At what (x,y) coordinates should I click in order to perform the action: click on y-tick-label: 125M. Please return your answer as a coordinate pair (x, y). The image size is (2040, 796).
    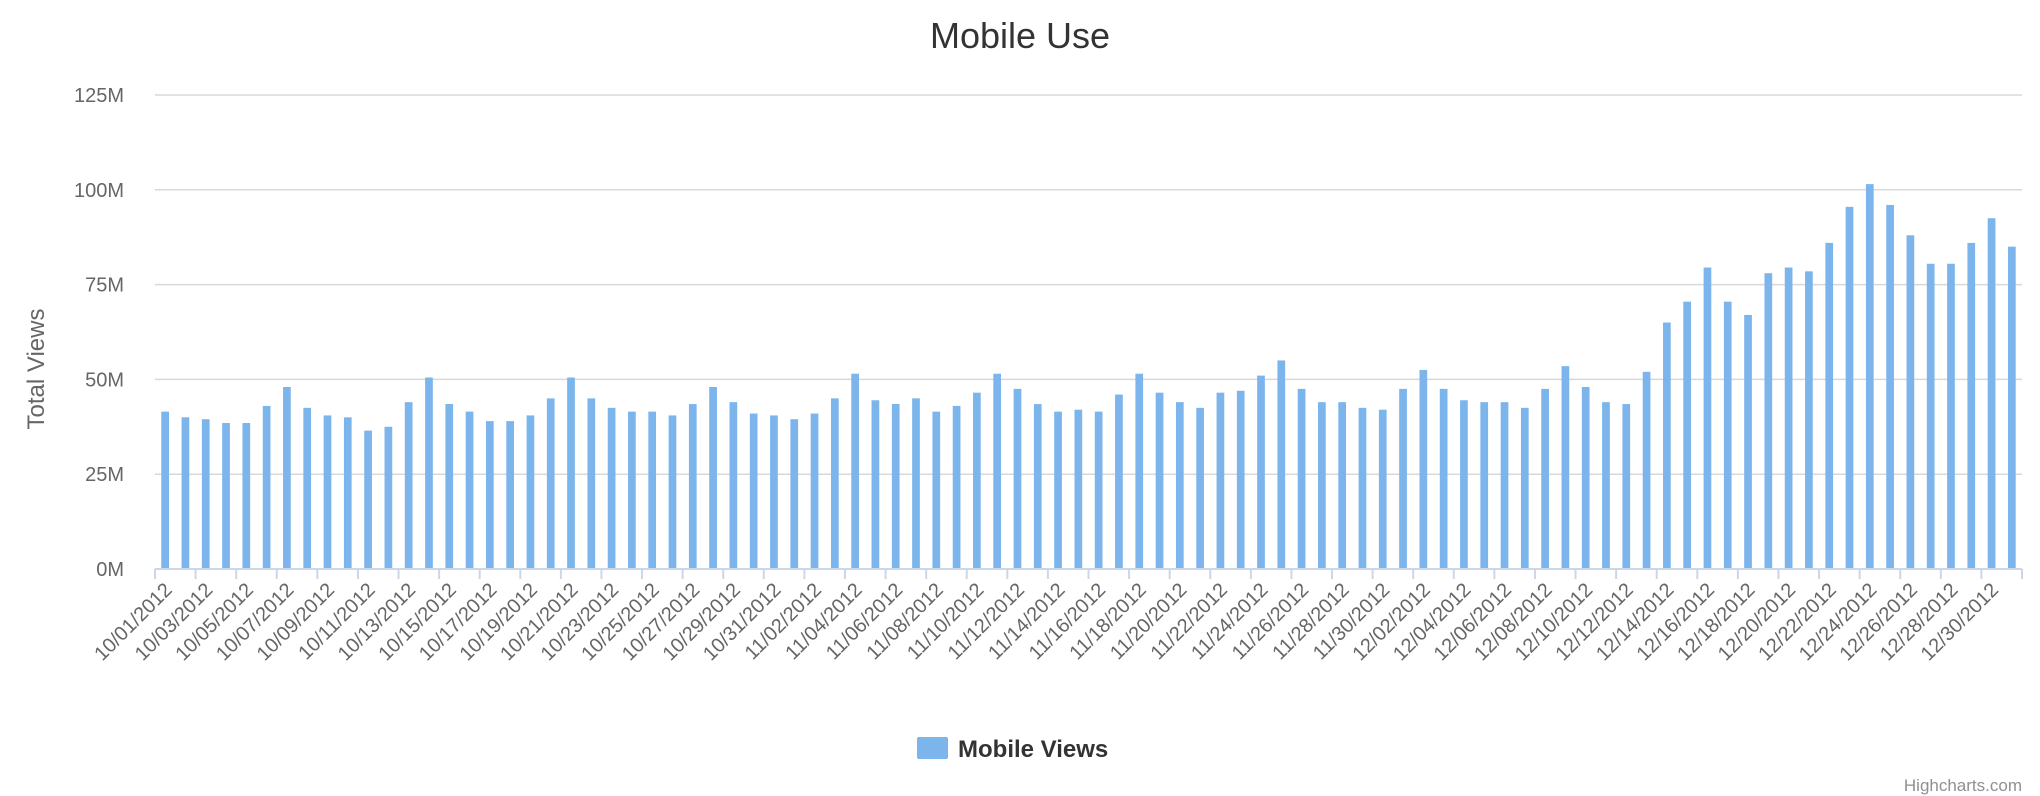
    Looking at the image, I should click on (99, 96).